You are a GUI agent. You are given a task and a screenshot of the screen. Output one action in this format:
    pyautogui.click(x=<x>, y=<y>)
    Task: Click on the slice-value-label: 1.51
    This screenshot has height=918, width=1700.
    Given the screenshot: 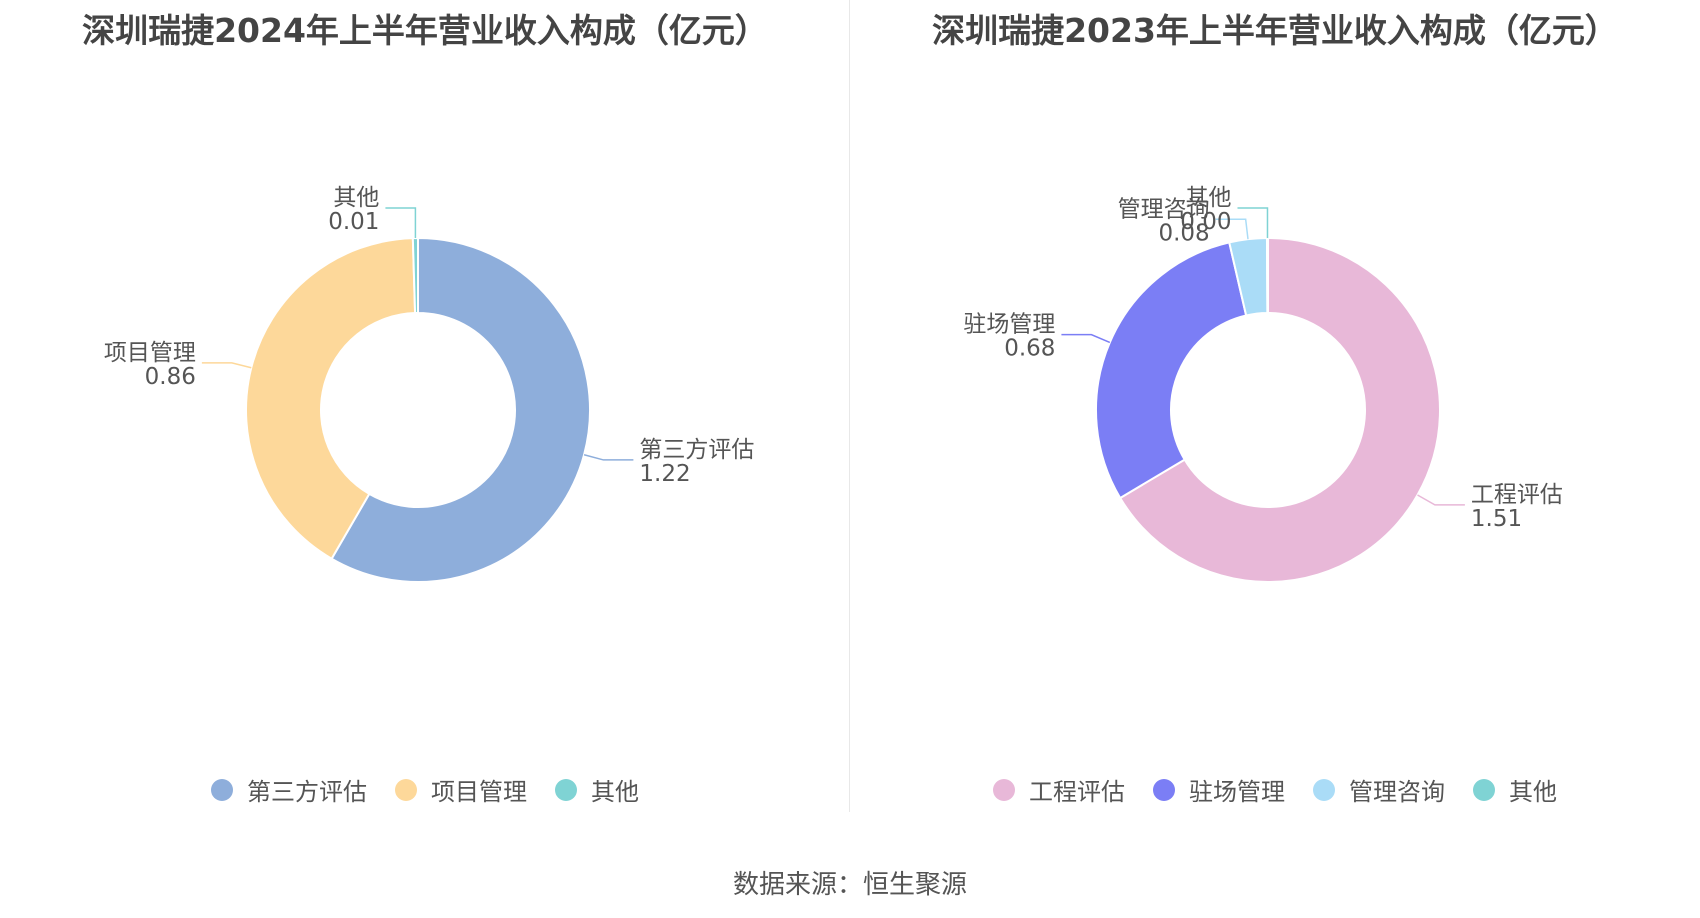 What is the action you would take?
    pyautogui.click(x=1496, y=519)
    